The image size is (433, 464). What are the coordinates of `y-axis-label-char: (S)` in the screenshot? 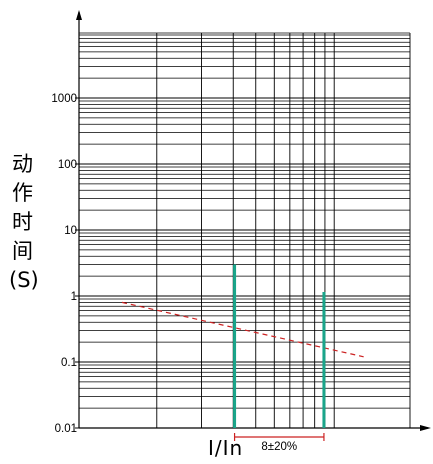 It's located at (24, 280).